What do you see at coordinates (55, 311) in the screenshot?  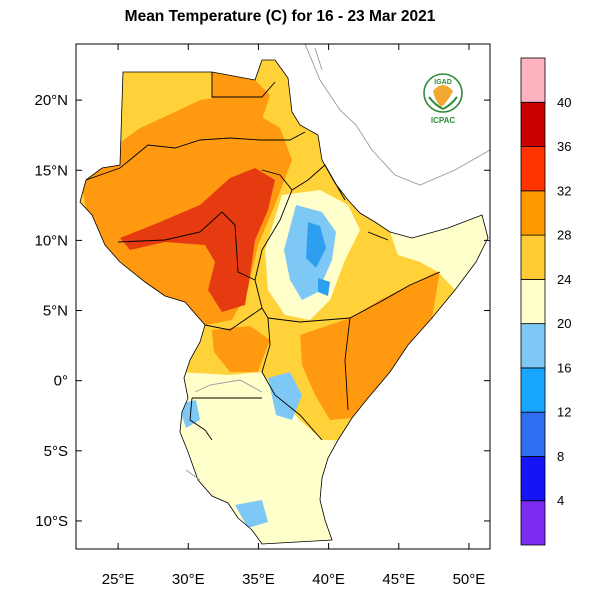 I see `lat-tick-label: 5°N` at bounding box center [55, 311].